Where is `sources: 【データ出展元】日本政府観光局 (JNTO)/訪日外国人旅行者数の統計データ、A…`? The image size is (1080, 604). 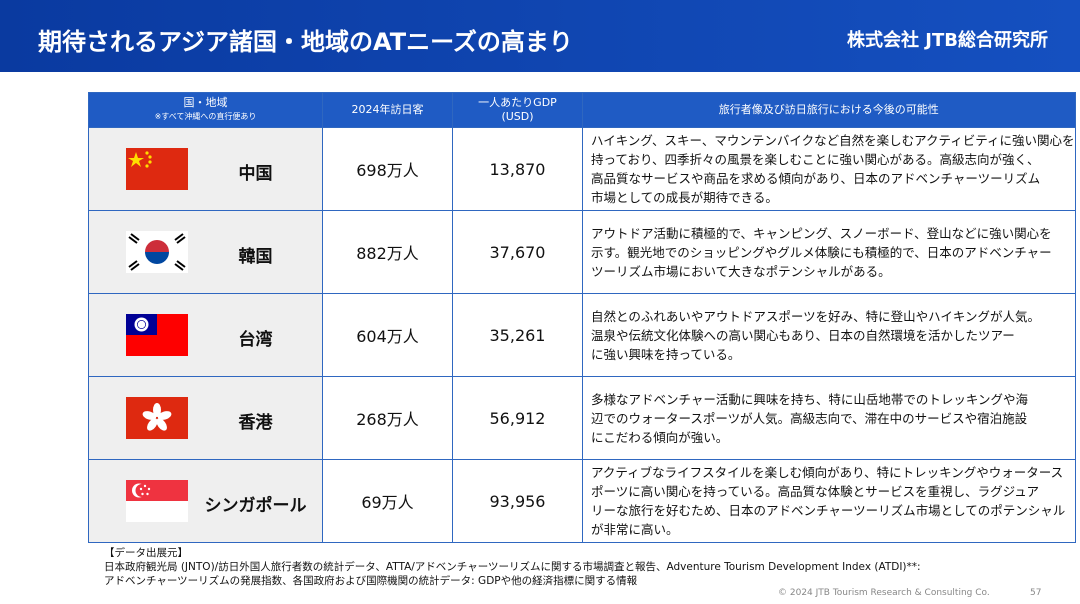 sources: 【データ出展元】日本政府観光局 (JNTO)/訪日外国人旅行者数の統計データ、A… is located at coordinates (512, 567).